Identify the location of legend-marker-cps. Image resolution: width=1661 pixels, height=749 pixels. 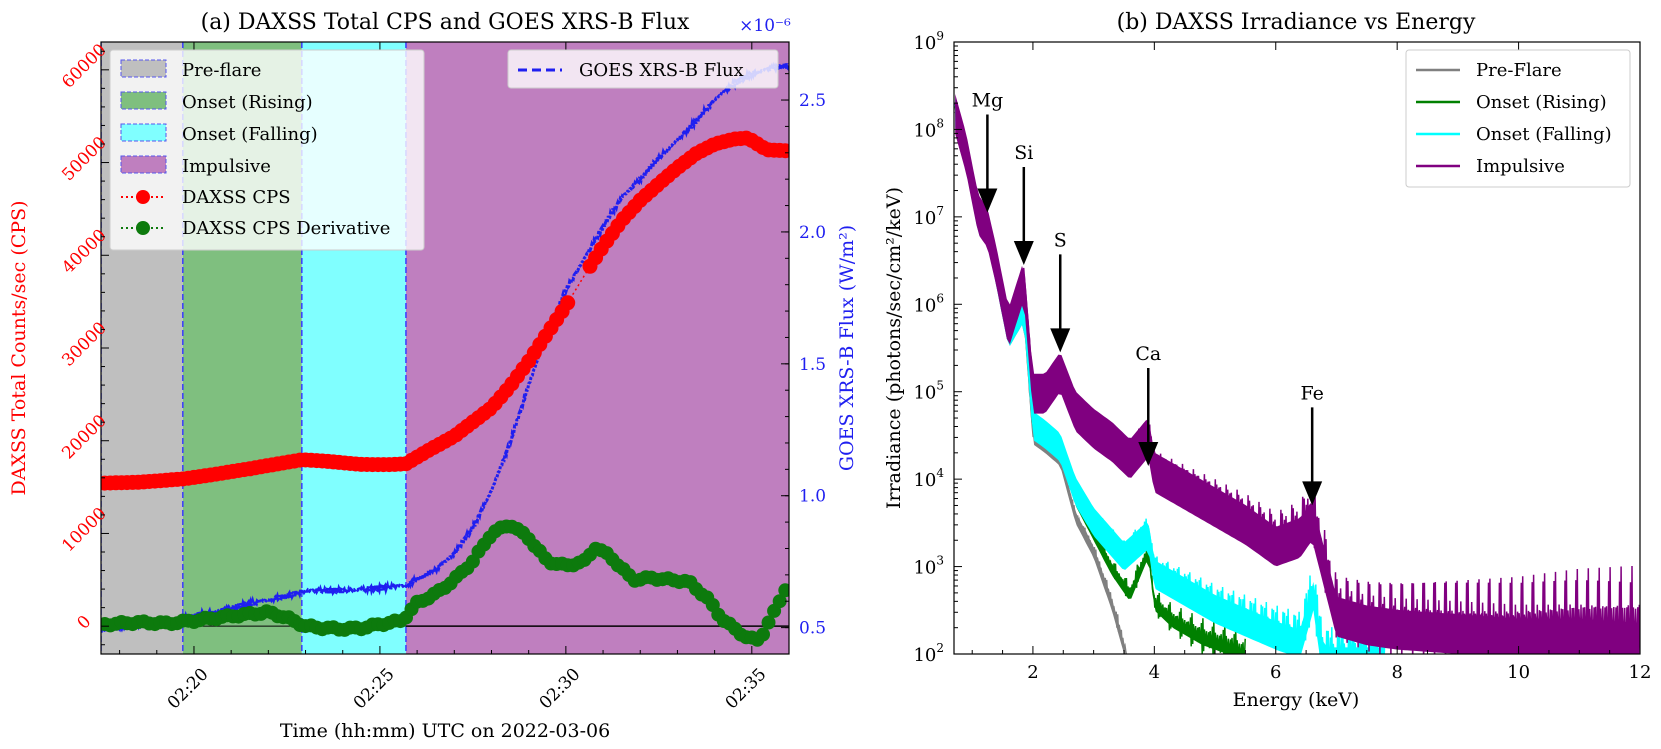
(143, 197).